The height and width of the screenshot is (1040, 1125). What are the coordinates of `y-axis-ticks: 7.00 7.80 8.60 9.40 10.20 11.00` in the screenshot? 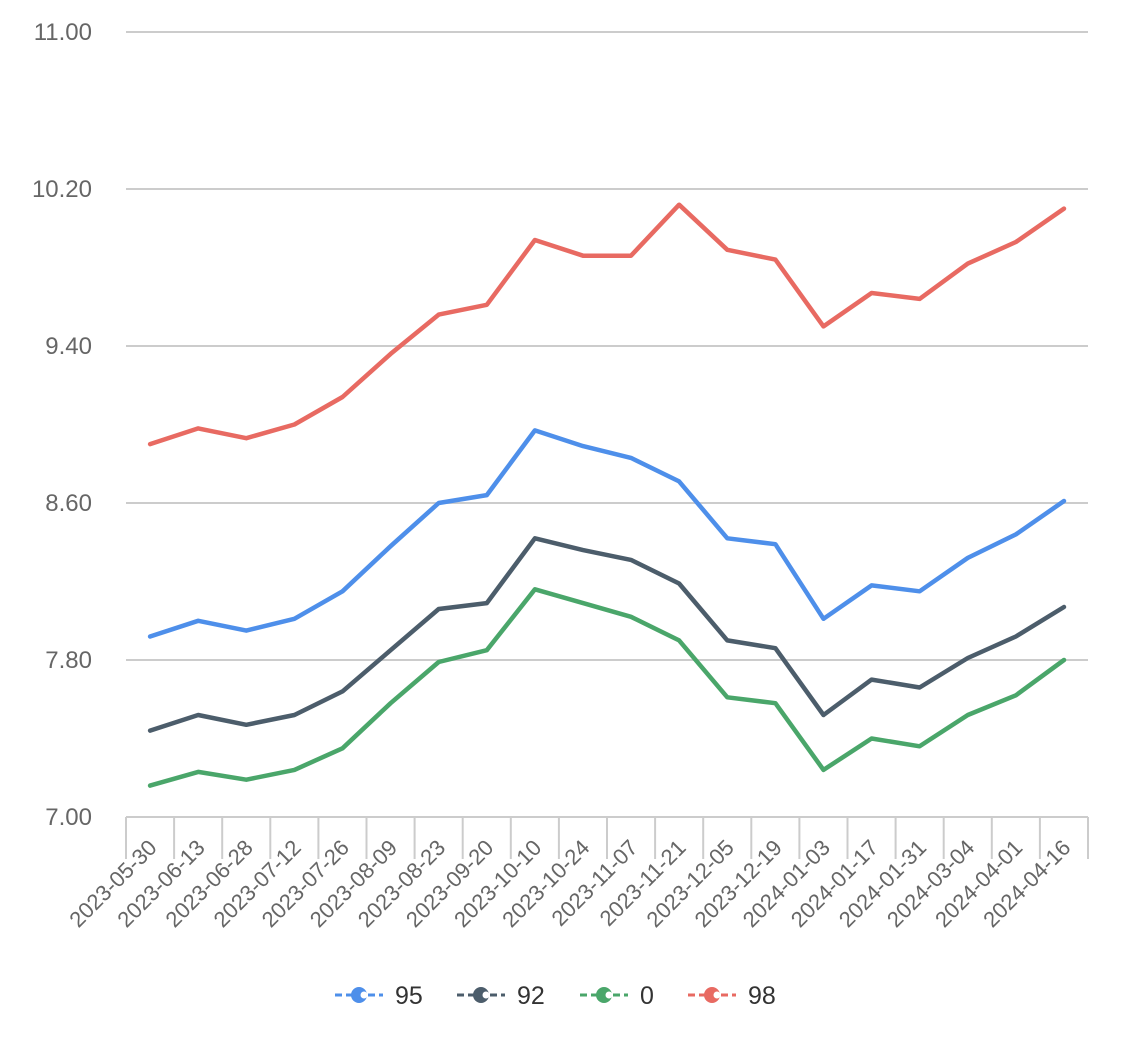 It's located at (62, 425).